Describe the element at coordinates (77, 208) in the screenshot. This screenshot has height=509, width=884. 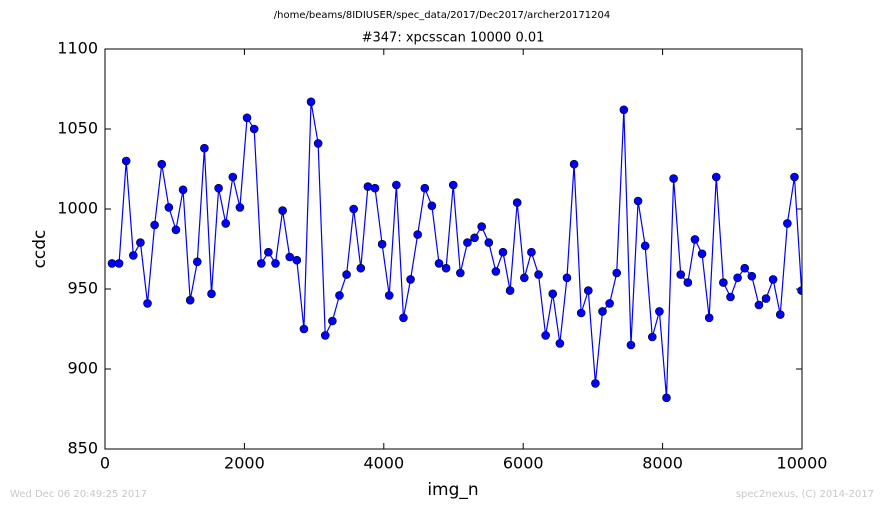
I see `y-tick-label: 1000` at that location.